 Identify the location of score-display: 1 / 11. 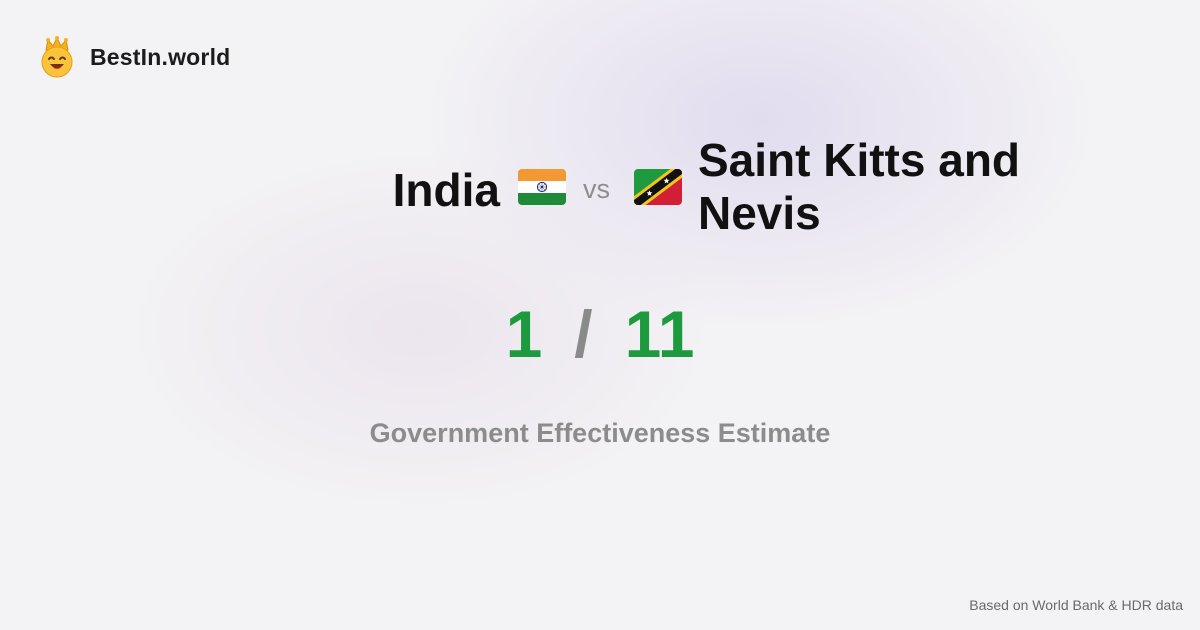
(600, 334).